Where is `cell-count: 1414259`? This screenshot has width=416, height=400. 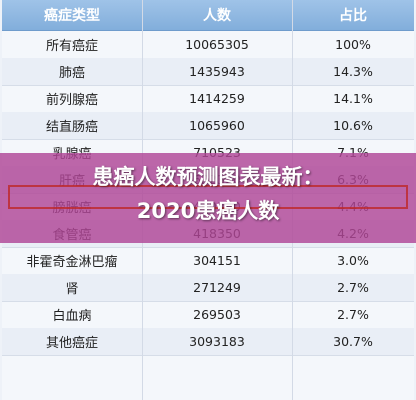
cell-count: 1414259 is located at coordinates (217, 98).